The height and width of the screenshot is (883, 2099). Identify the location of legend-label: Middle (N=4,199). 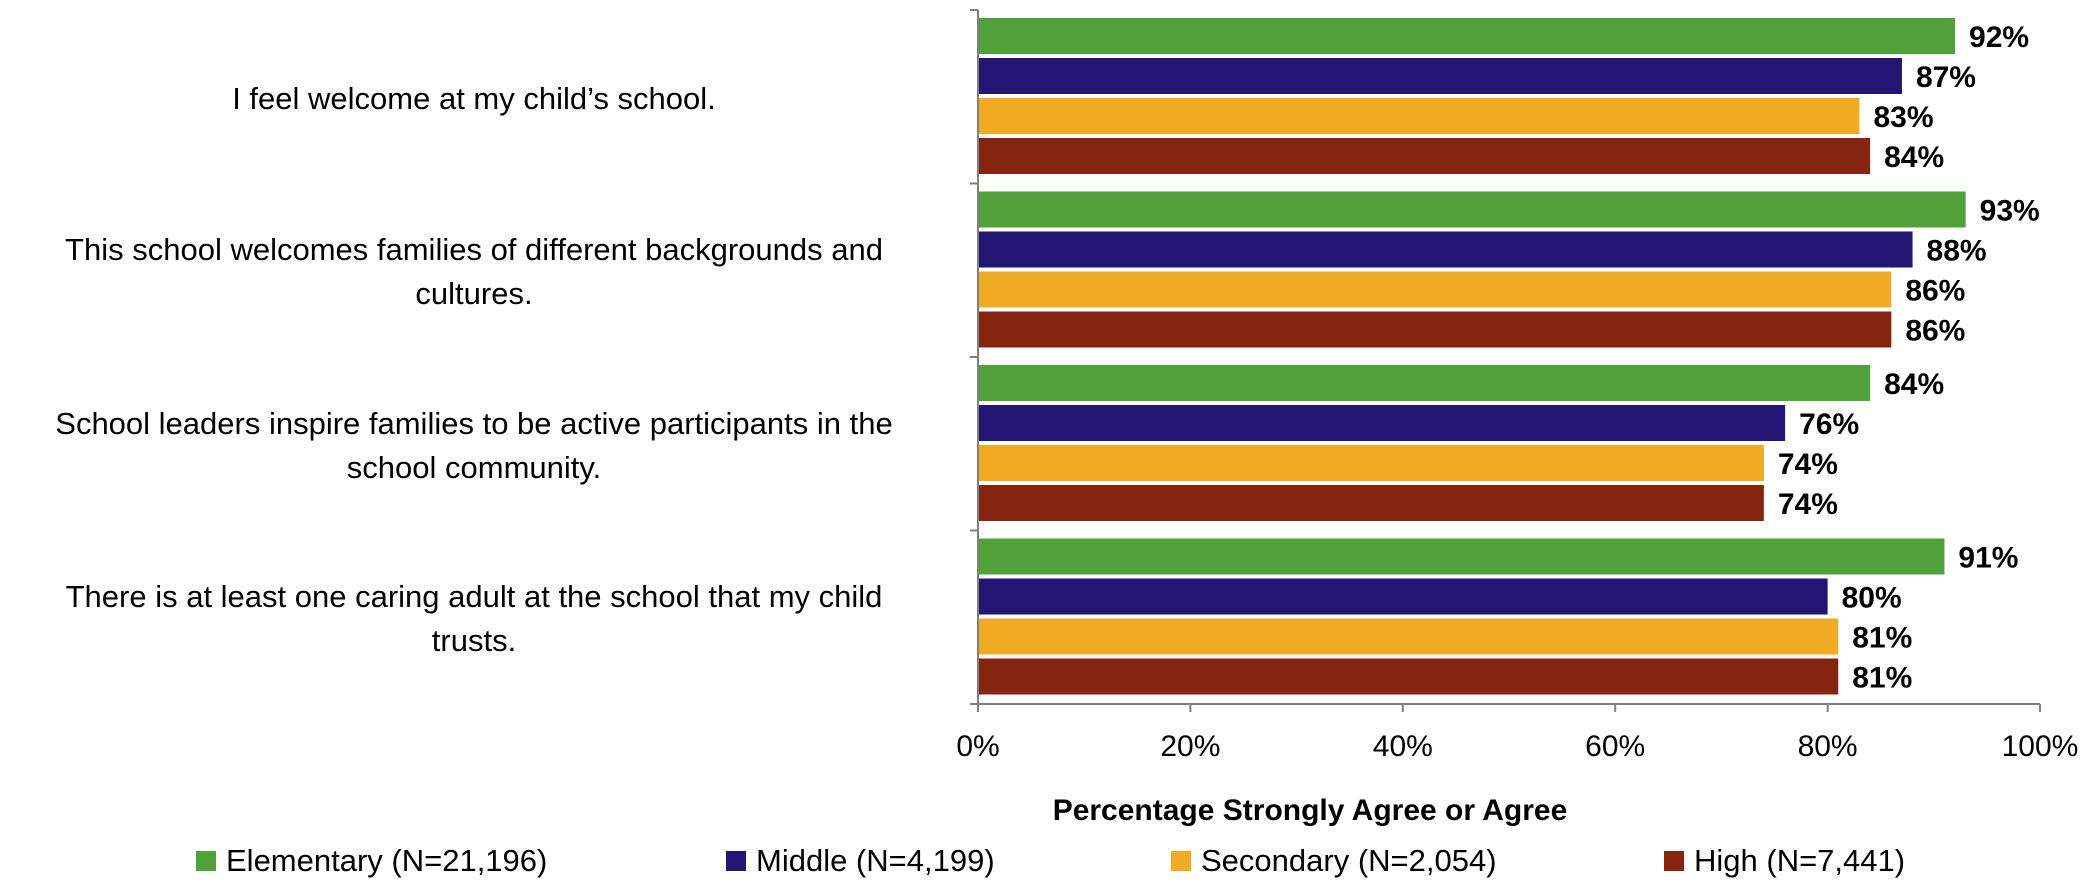
(875, 860).